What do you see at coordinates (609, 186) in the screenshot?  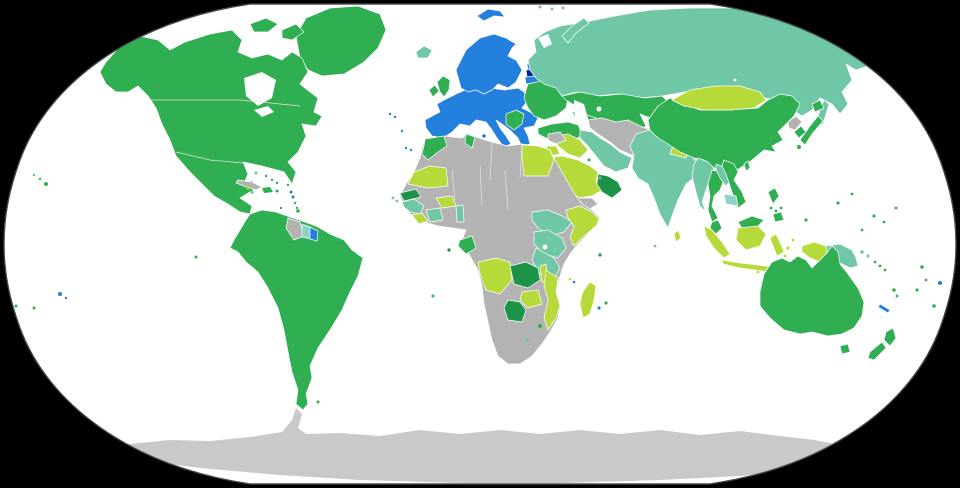 I see `region-uae-oman` at bounding box center [609, 186].